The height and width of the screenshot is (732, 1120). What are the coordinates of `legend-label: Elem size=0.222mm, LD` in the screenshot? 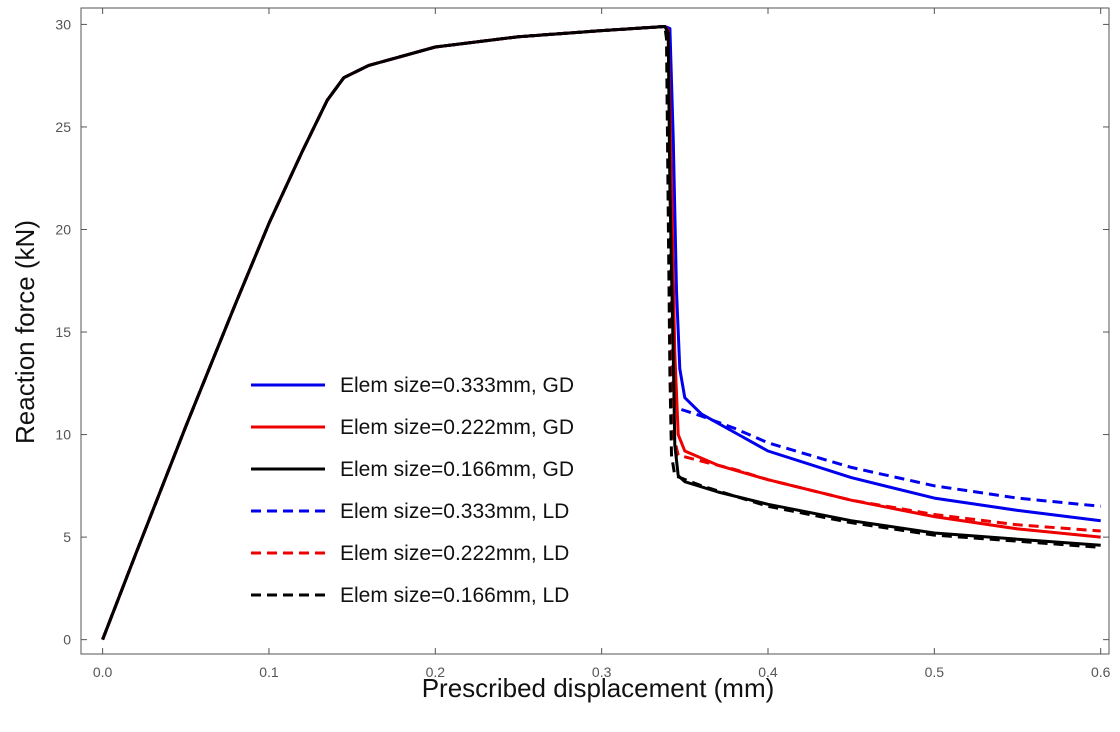 It's located at (454, 553).